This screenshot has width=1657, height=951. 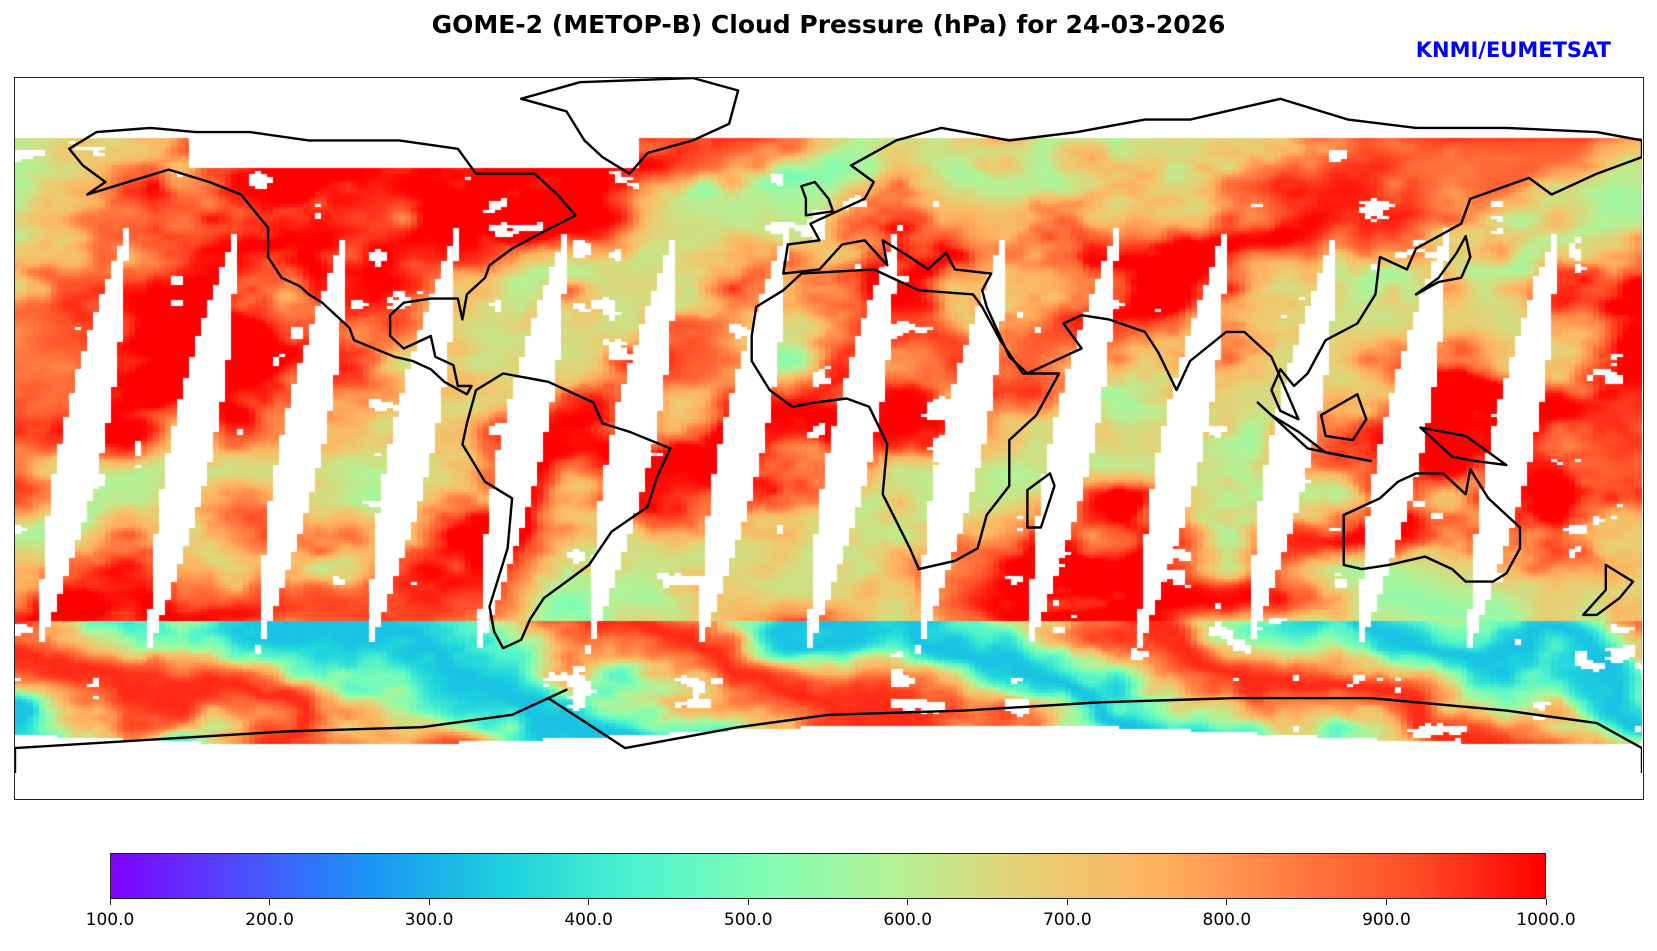 What do you see at coordinates (905, 419) in the screenshot?
I see `coastline-africa` at bounding box center [905, 419].